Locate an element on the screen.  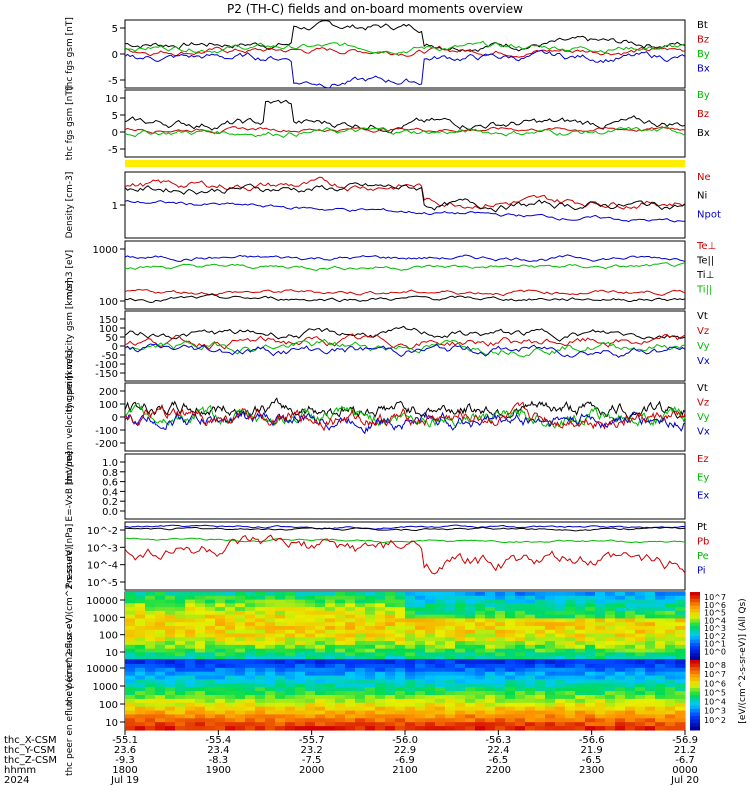
panel-3-frame is located at coordinates (405, 205).